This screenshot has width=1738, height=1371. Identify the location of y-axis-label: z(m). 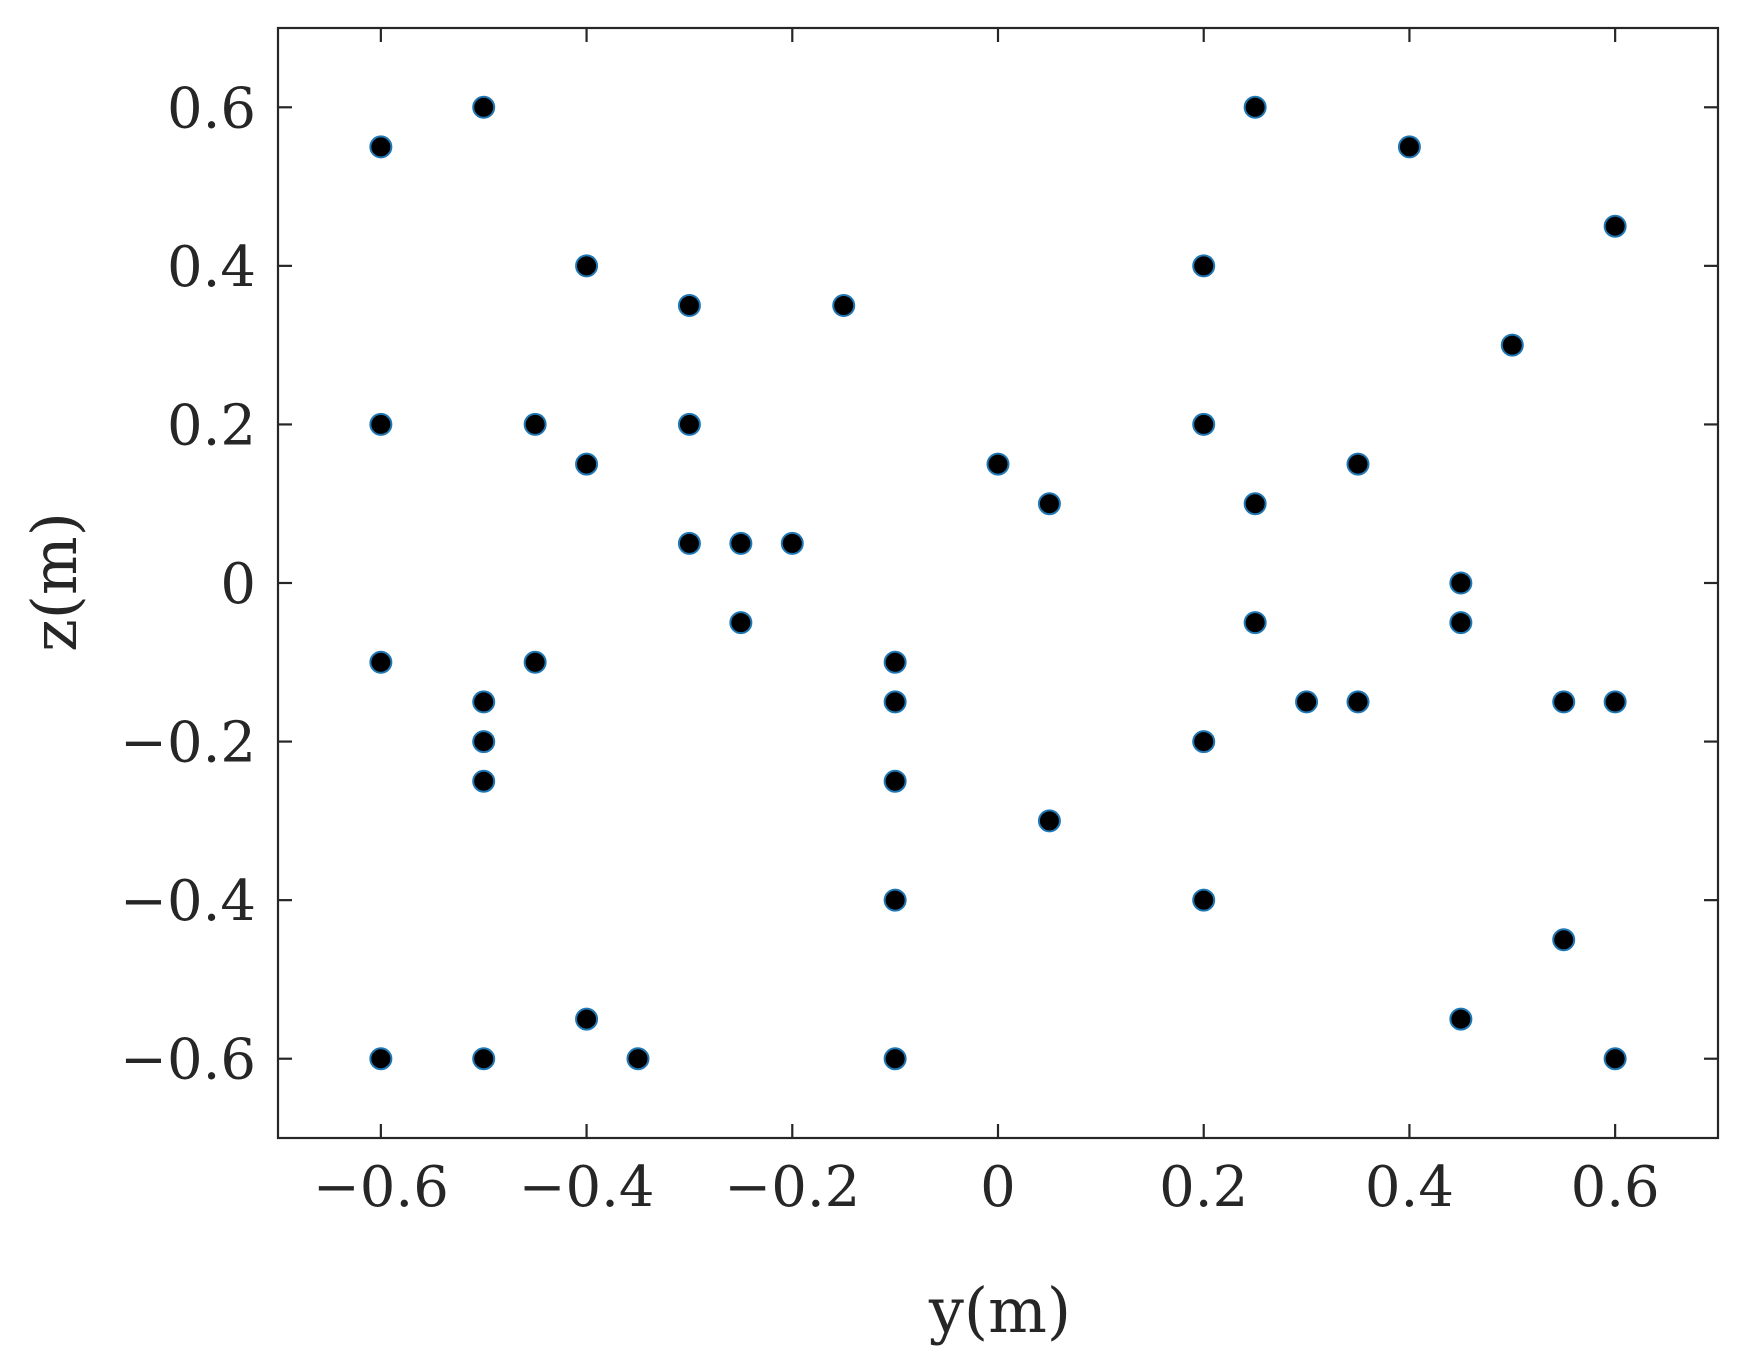
(54, 582).